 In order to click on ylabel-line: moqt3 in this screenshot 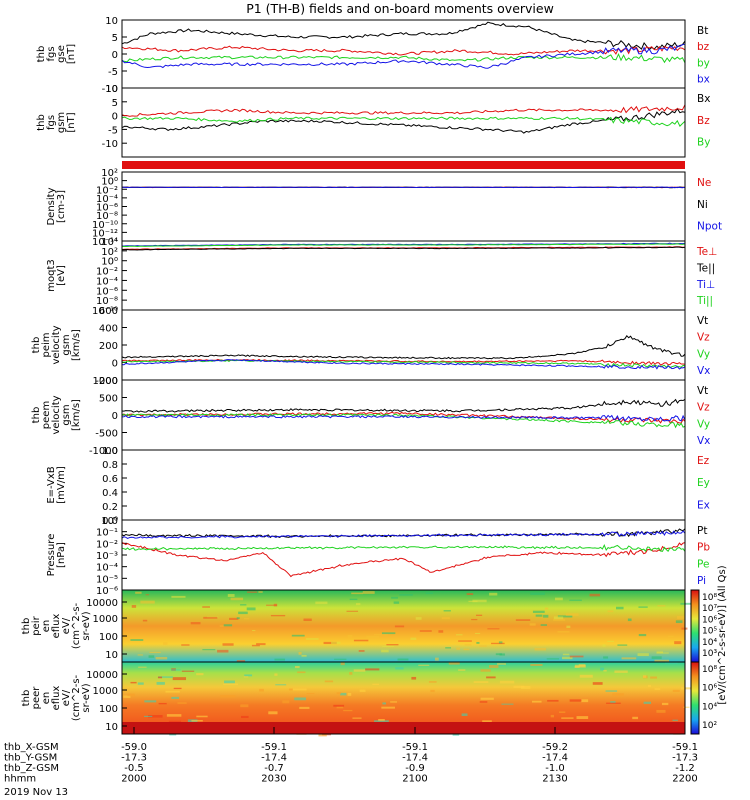, I will do `click(51, 275)`.